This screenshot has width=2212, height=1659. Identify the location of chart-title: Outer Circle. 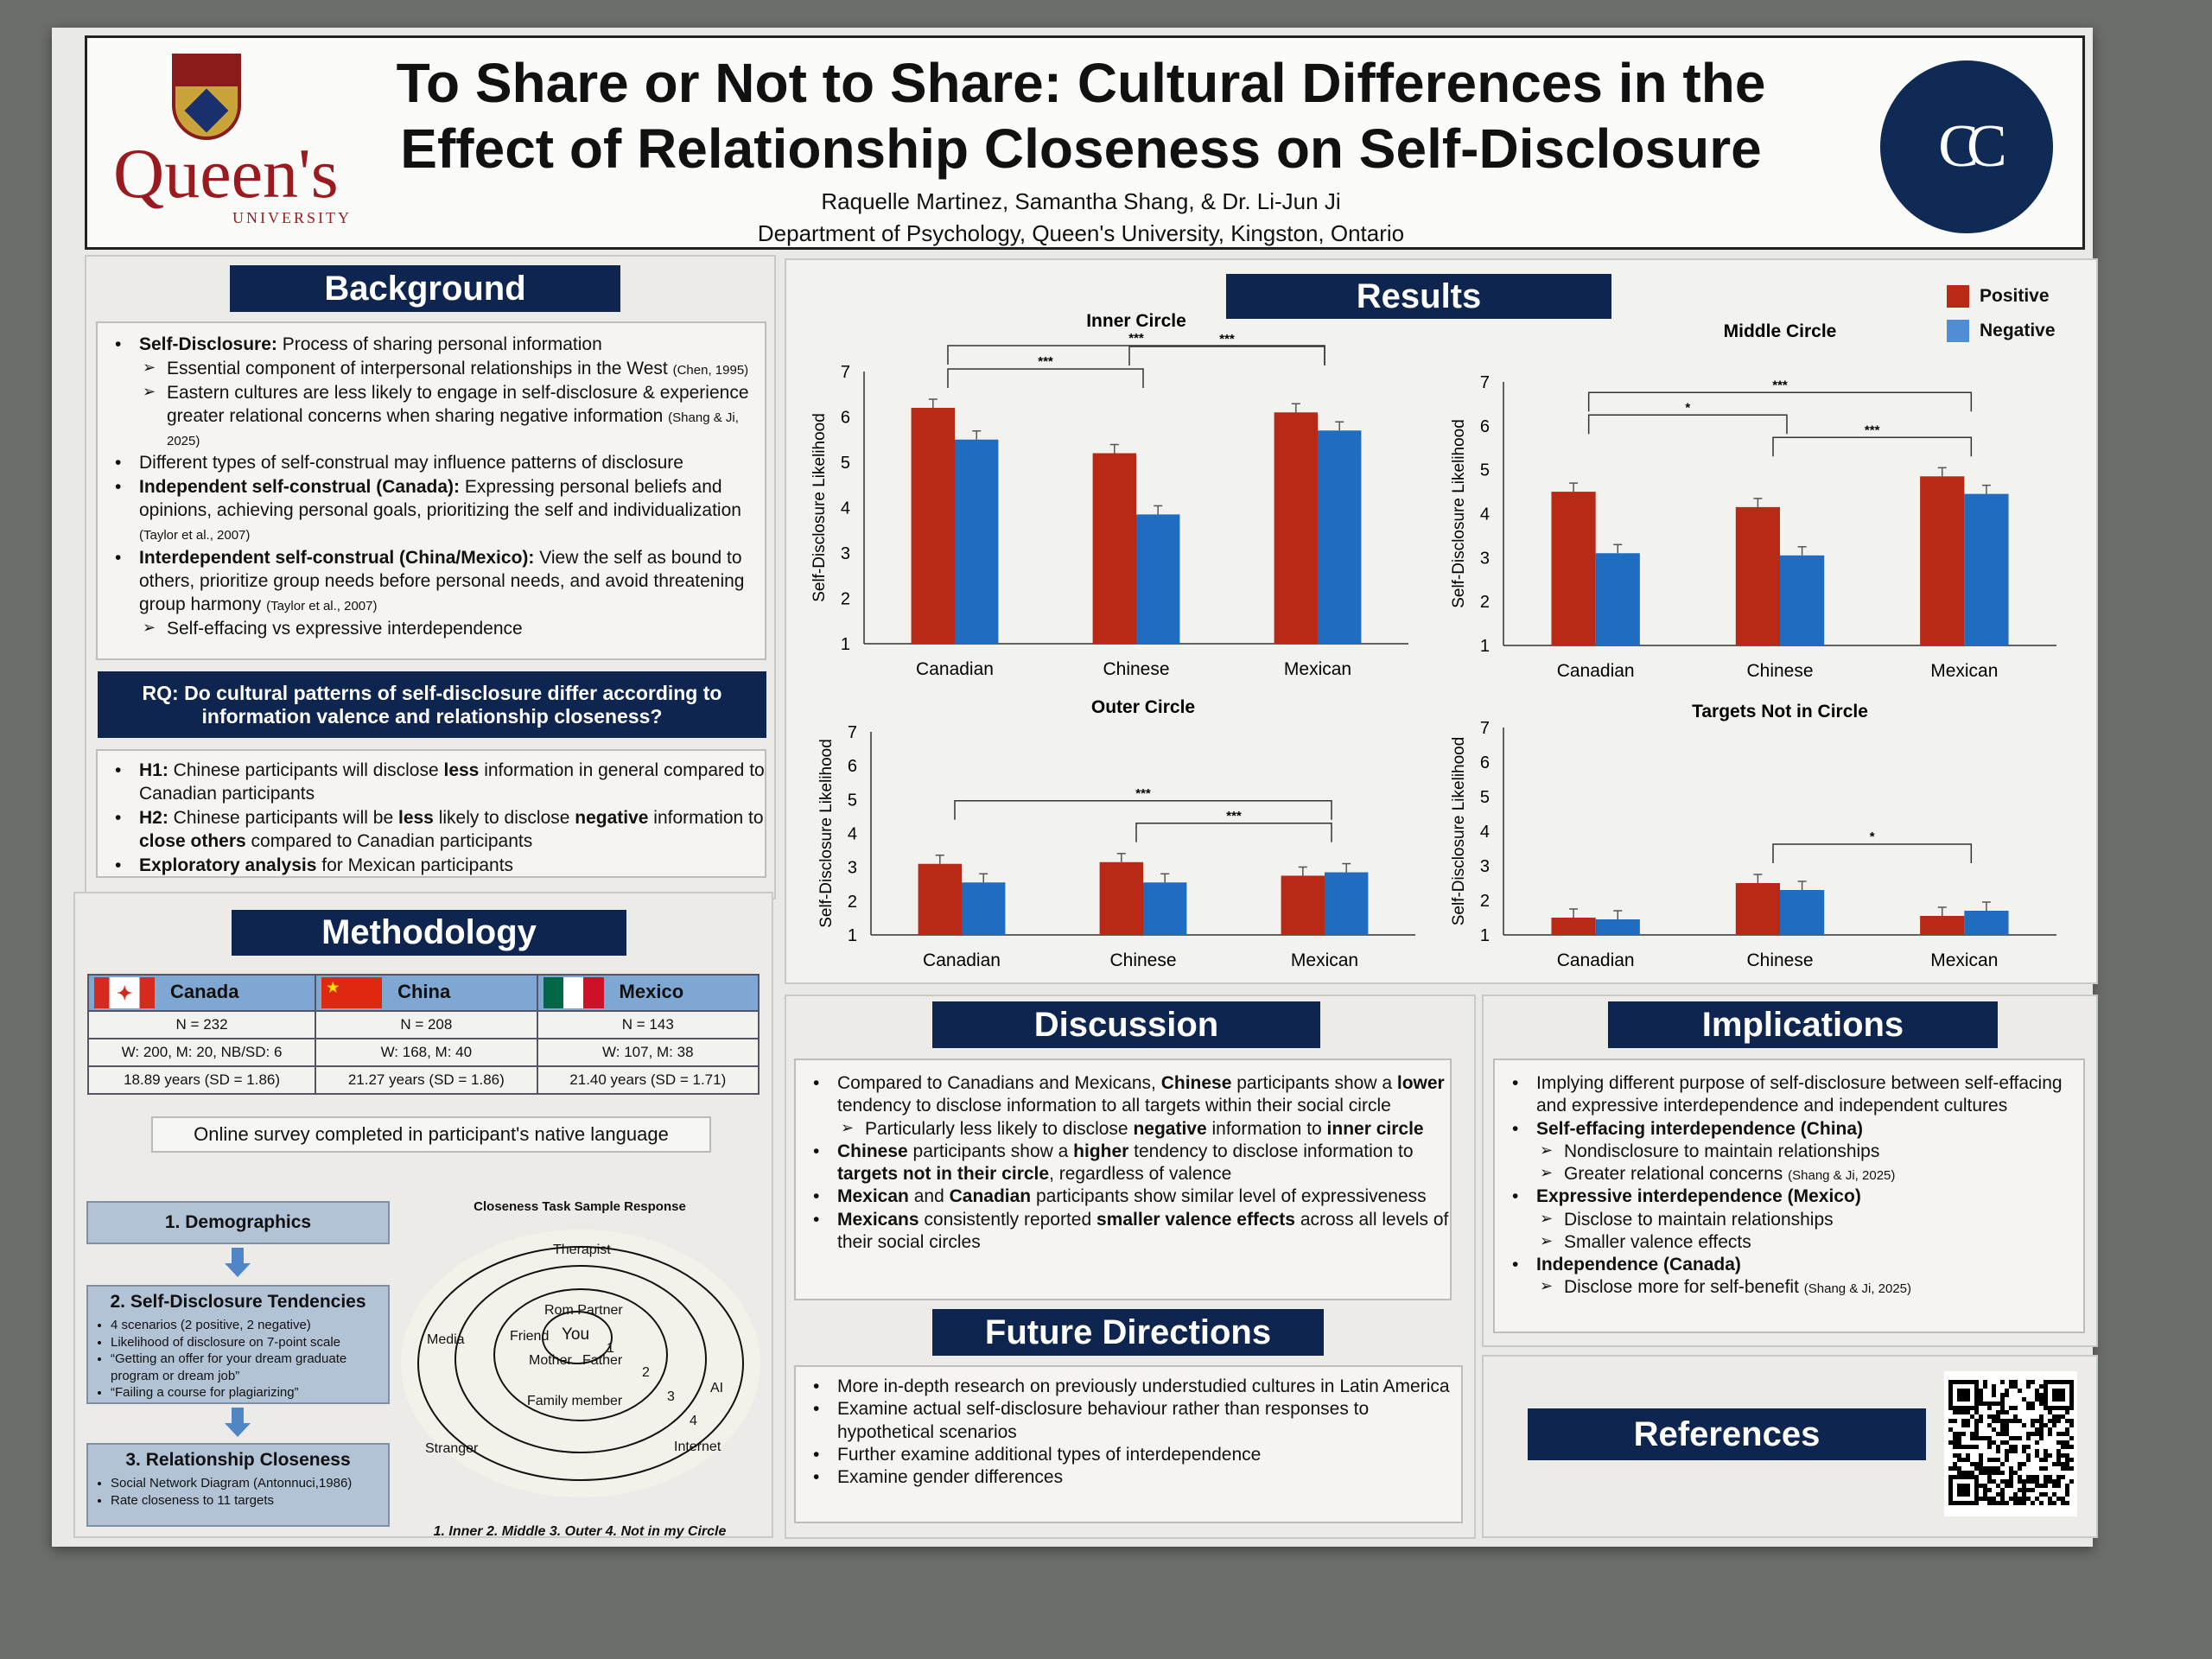
(1143, 707).